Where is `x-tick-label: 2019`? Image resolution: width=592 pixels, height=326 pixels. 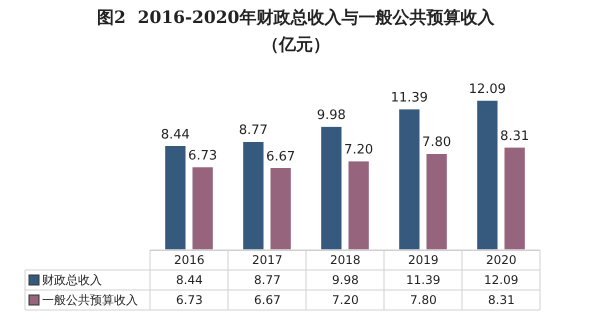
x-tick-label: 2019 is located at coordinates (423, 260).